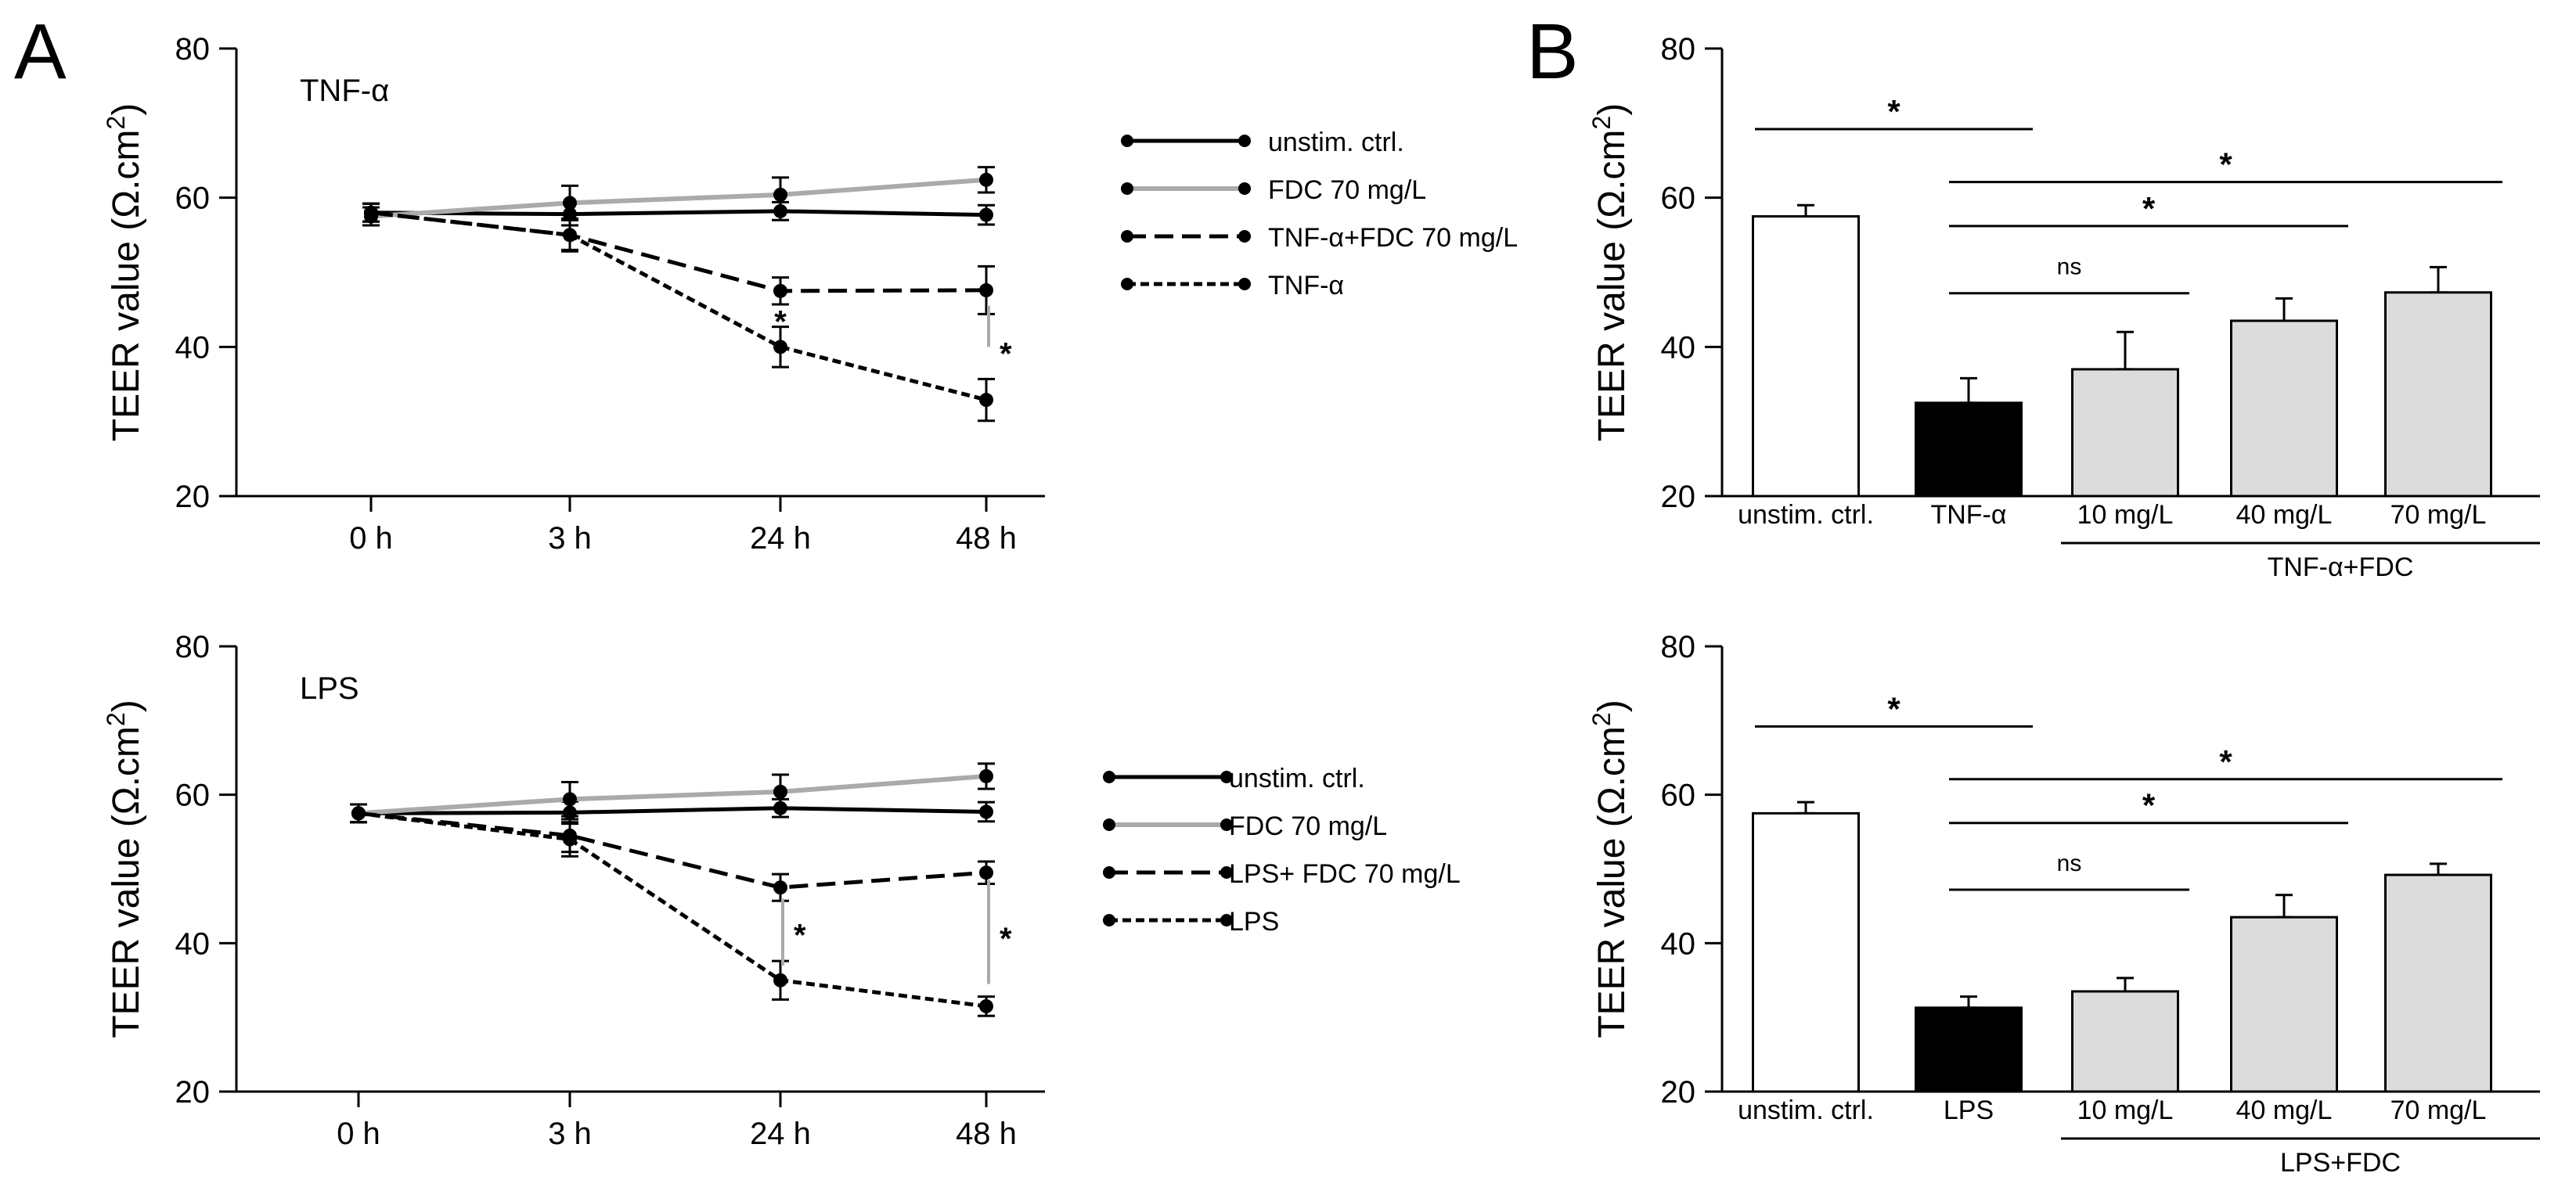 The width and height of the screenshot is (2576, 1198). I want to click on chart-A_bottom-y-tick-label: 80, so click(193, 647).